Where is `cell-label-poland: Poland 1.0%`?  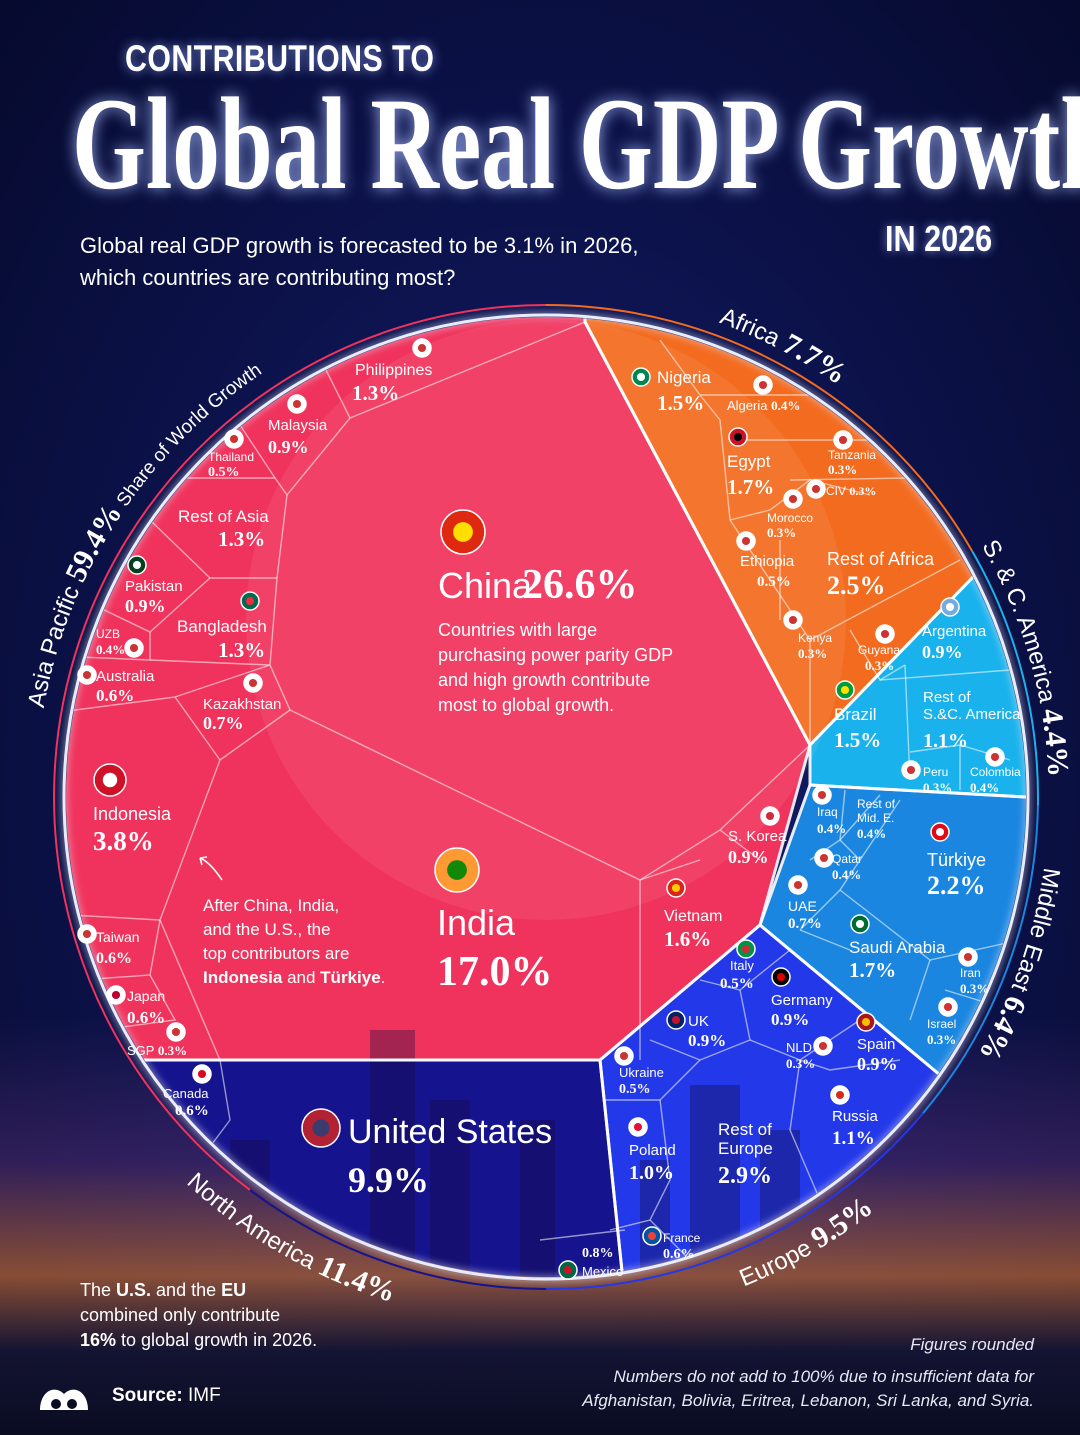 cell-label-poland: Poland 1.0% is located at coordinates (652, 1150).